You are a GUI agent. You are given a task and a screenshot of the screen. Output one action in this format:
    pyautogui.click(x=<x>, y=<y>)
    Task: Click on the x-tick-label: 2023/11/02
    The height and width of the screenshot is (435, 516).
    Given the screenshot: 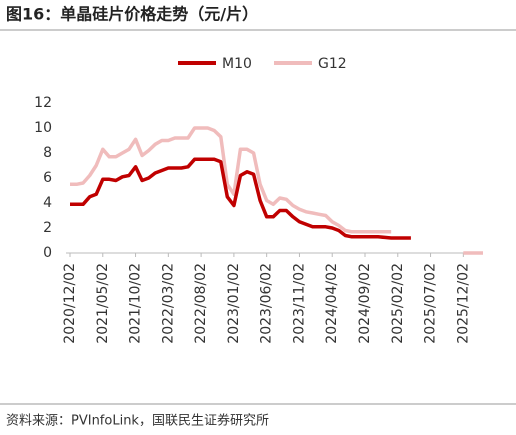 What is the action you would take?
    pyautogui.click(x=299, y=303)
    